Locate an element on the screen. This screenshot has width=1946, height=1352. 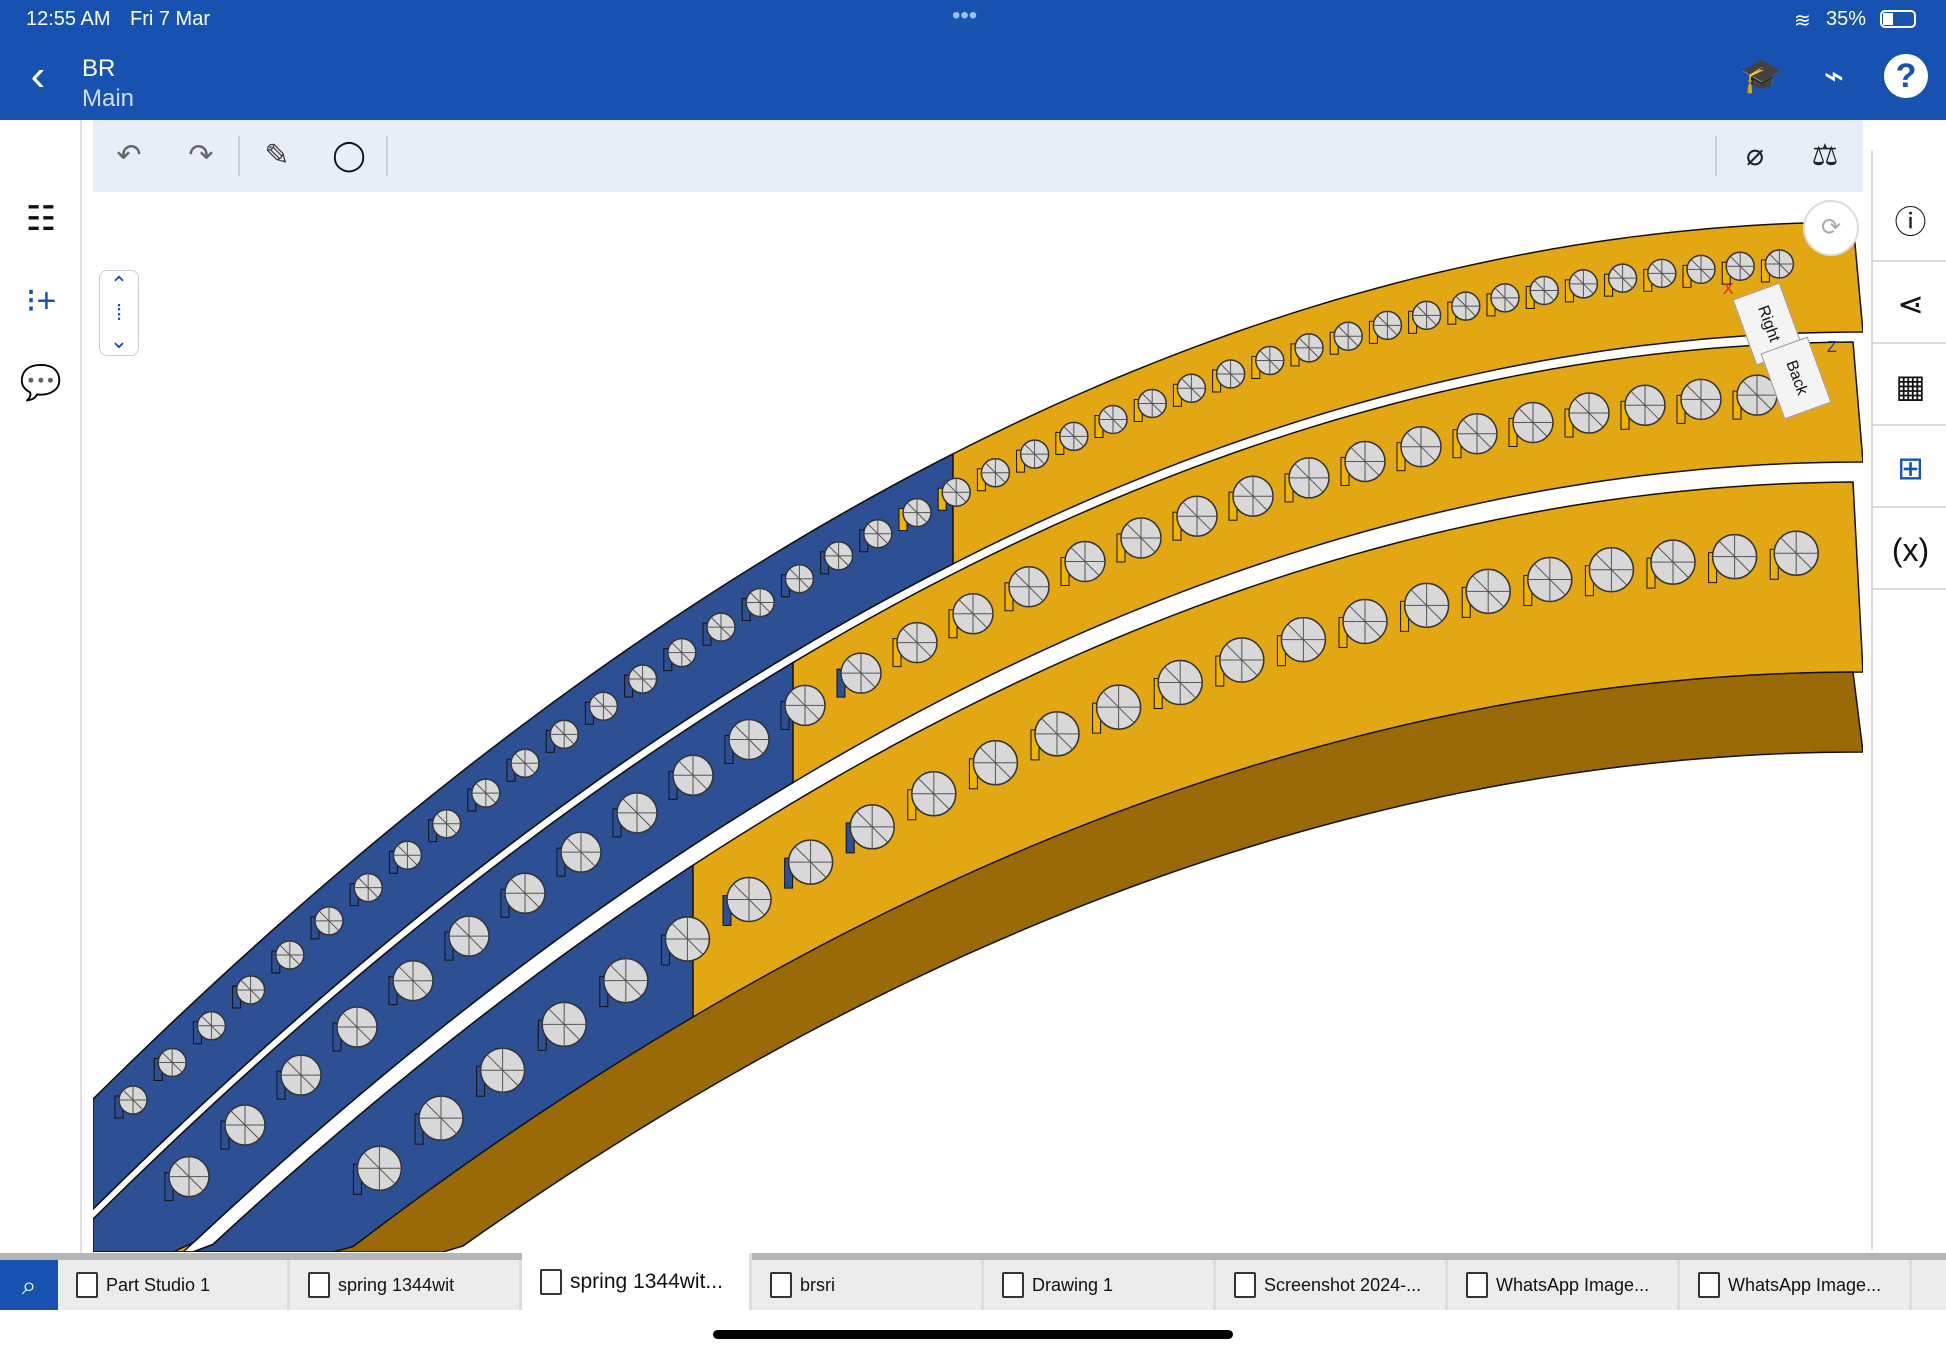
battery-percent: 35% is located at coordinates (1846, 19).